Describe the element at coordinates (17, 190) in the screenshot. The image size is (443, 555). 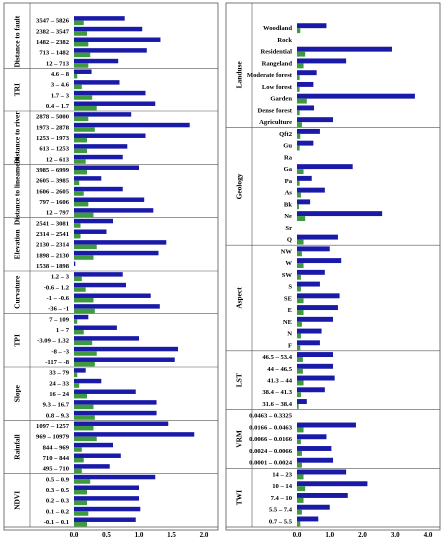
I see `group-label: Distance to lineament` at that location.